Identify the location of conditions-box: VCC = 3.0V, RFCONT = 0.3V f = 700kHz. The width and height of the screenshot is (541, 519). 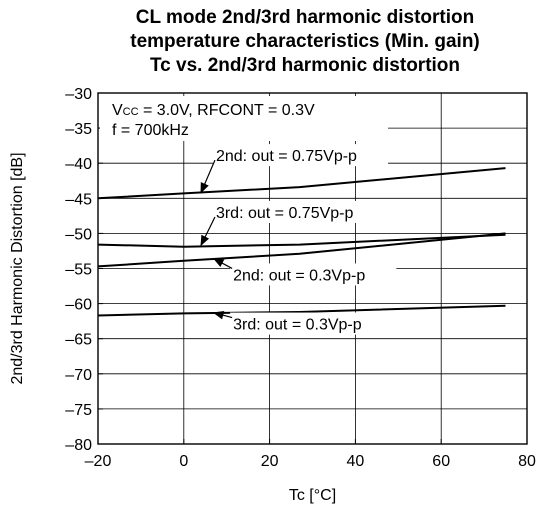
(244, 118).